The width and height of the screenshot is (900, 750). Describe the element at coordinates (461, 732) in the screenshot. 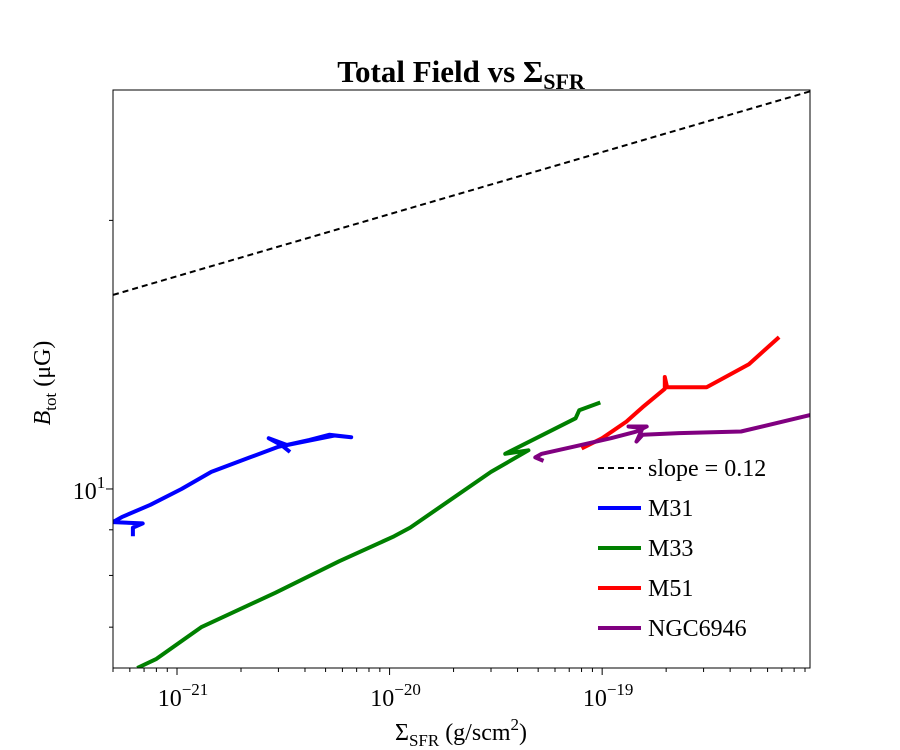

I see `x-axis-label: ΣSFR (g/scm2)` at that location.